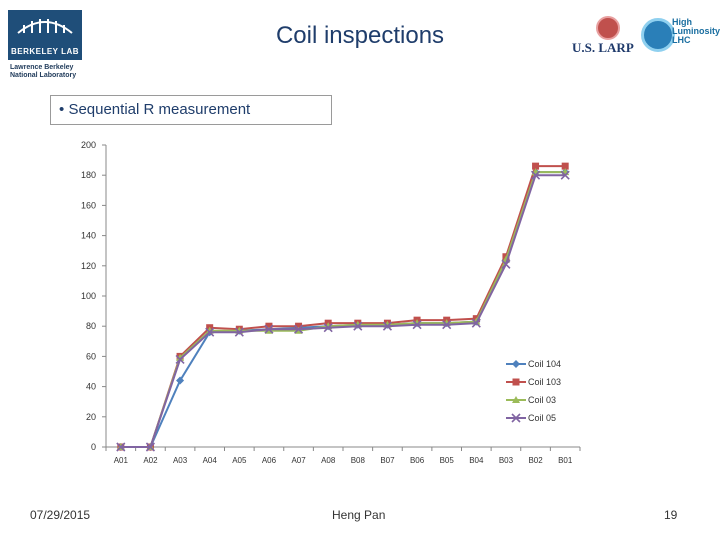 The height and width of the screenshot is (540, 720). I want to click on y-tick-label: 40, so click(91, 387).